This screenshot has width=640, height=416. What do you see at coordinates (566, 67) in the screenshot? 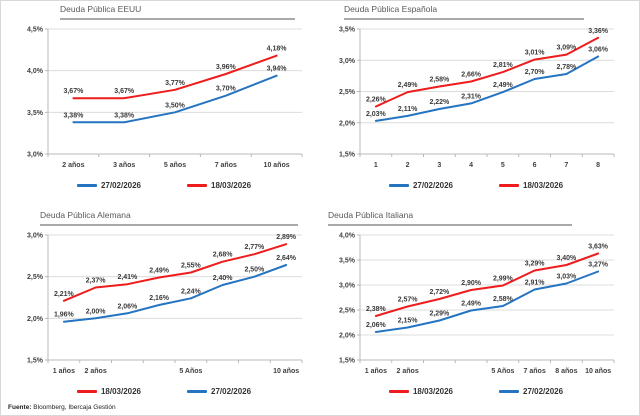
I see `data-point-label: 2,78%` at bounding box center [566, 67].